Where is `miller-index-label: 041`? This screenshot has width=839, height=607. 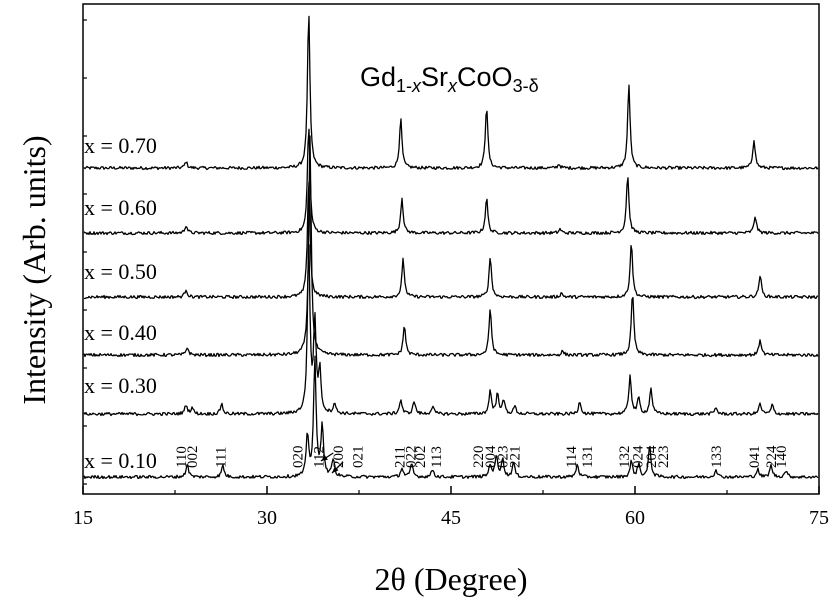
miller-index-label: 041 is located at coordinates (755, 457).